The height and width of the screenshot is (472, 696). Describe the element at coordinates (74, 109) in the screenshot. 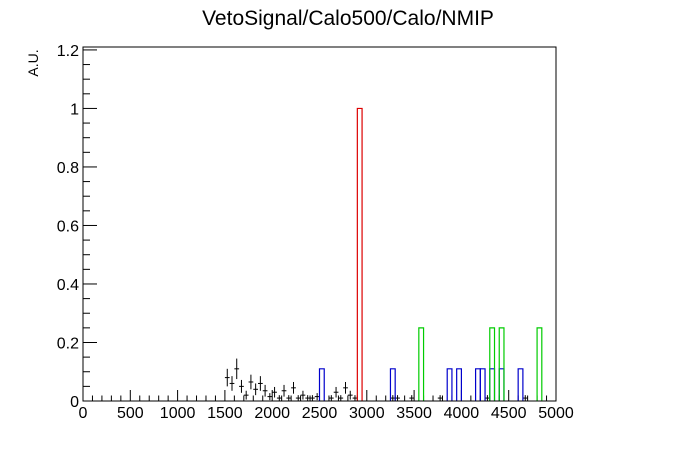

I see `y-tick-label: 1` at that location.